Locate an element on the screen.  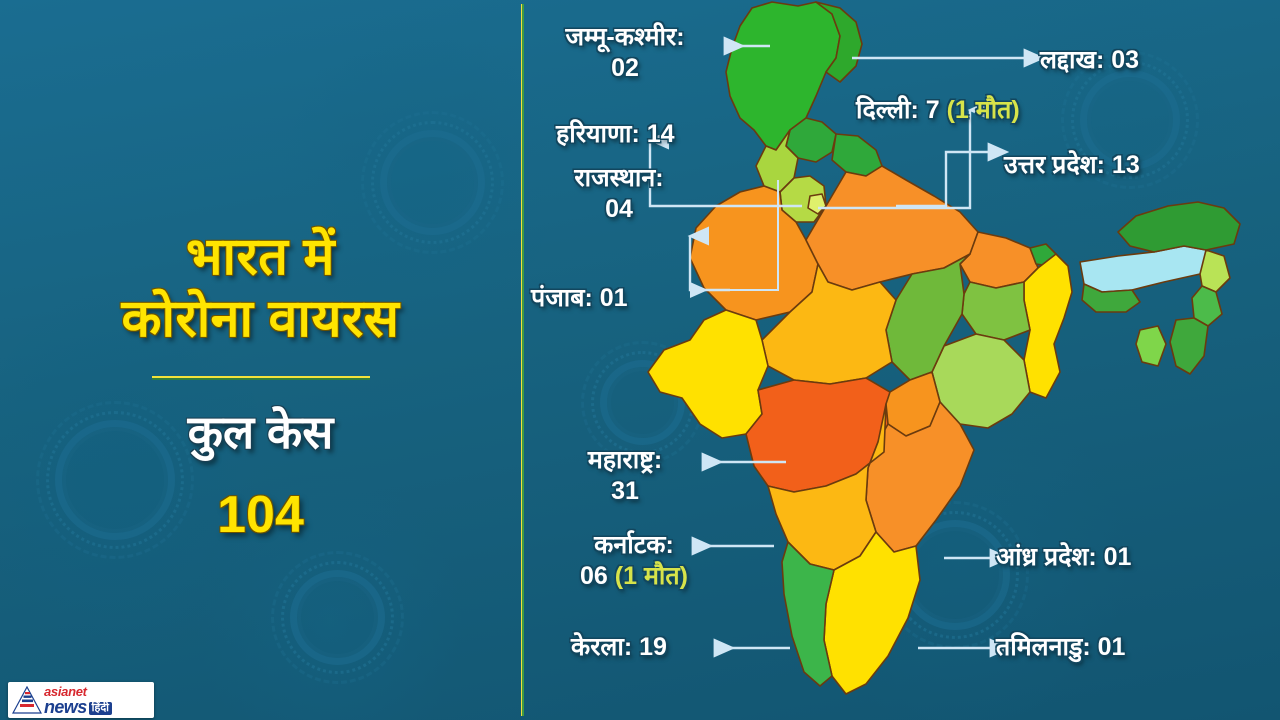
map-region-madhya-pradesh is located at coordinates (829, 324).